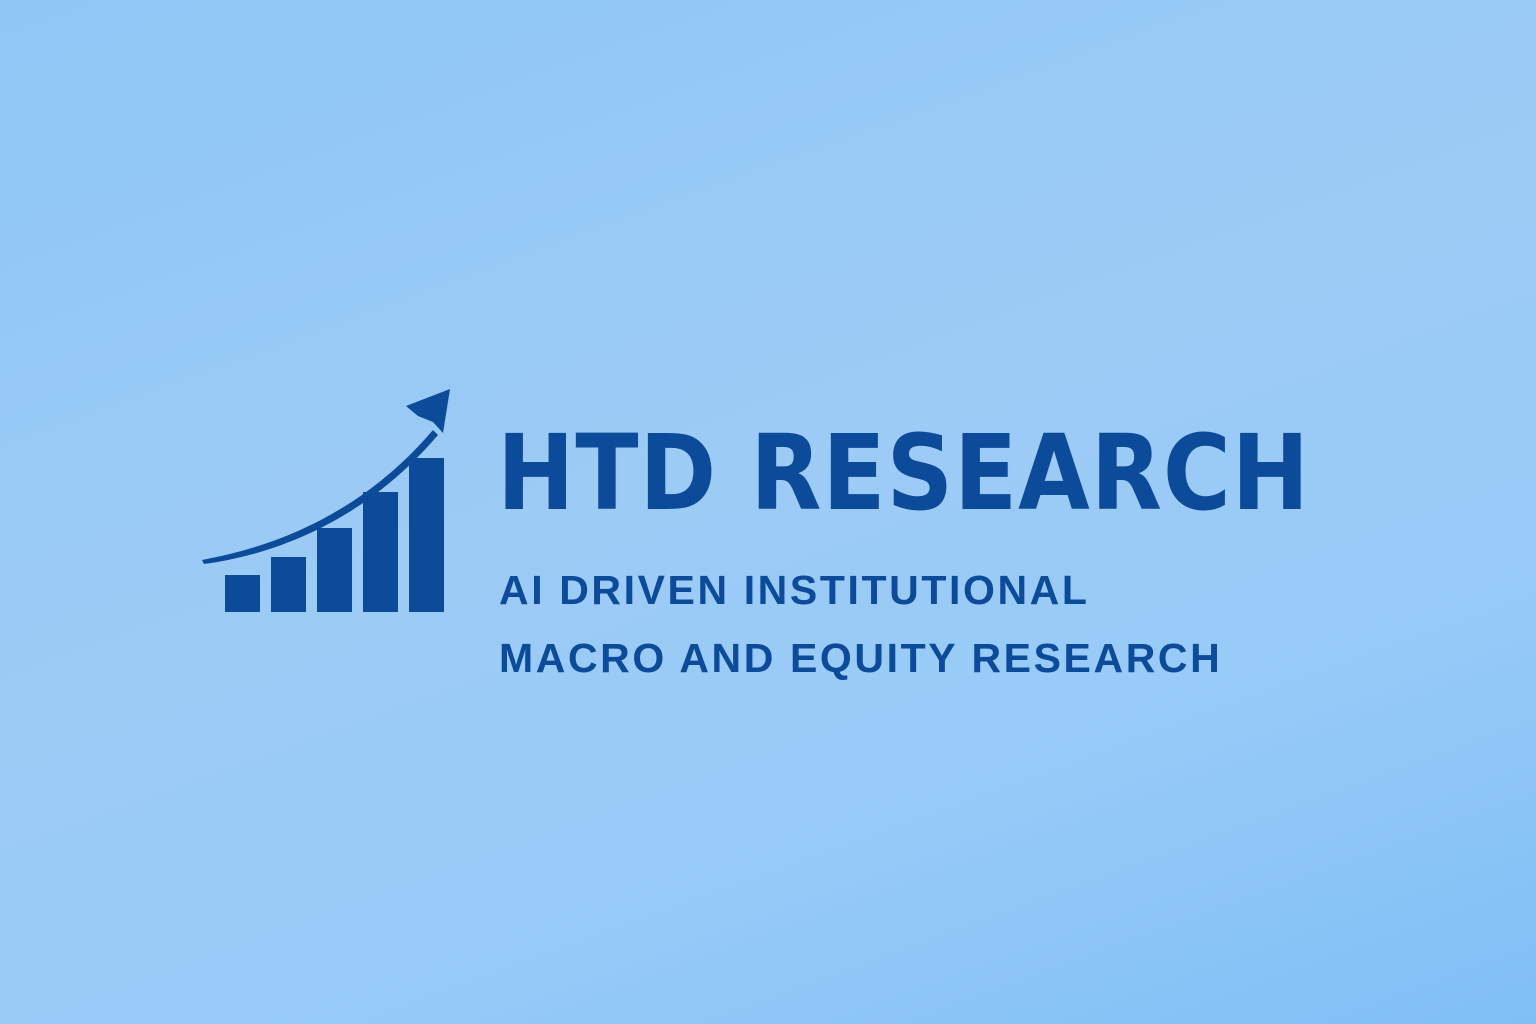  What do you see at coordinates (794, 590) in the screenshot?
I see `tagline-line-1: AI DRIVEN INSTITUTIONAL` at bounding box center [794, 590].